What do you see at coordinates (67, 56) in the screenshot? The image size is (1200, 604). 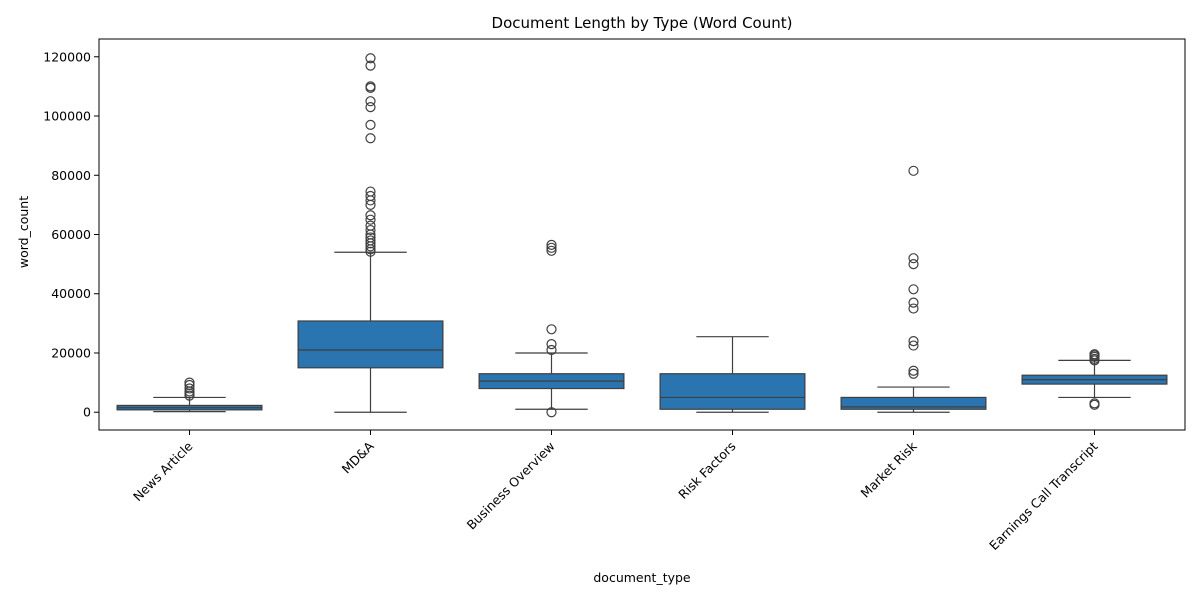 I see `y-tick-label: 120000` at bounding box center [67, 56].